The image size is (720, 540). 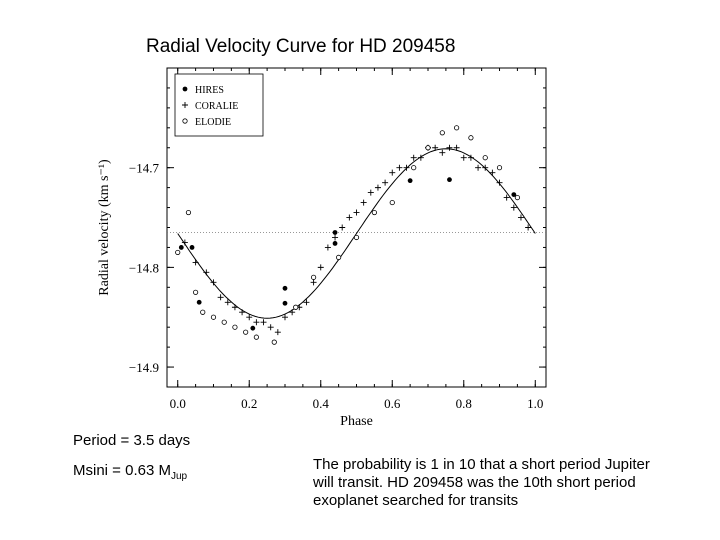 I want to click on msini-text: Msini = 0.63 MJup, so click(x=130, y=474).